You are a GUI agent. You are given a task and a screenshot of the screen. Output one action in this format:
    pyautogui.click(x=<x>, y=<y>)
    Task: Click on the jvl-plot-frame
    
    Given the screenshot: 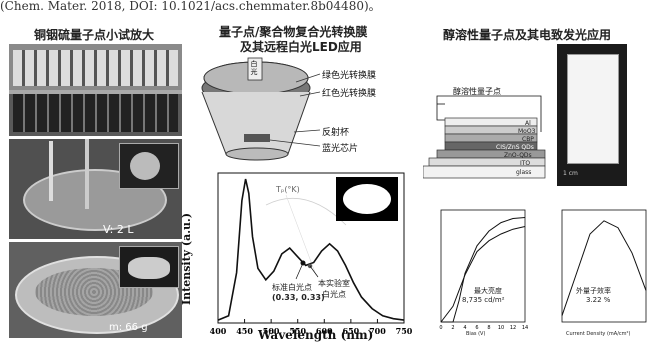 What is the action you would take?
    pyautogui.click(x=483, y=266)
    